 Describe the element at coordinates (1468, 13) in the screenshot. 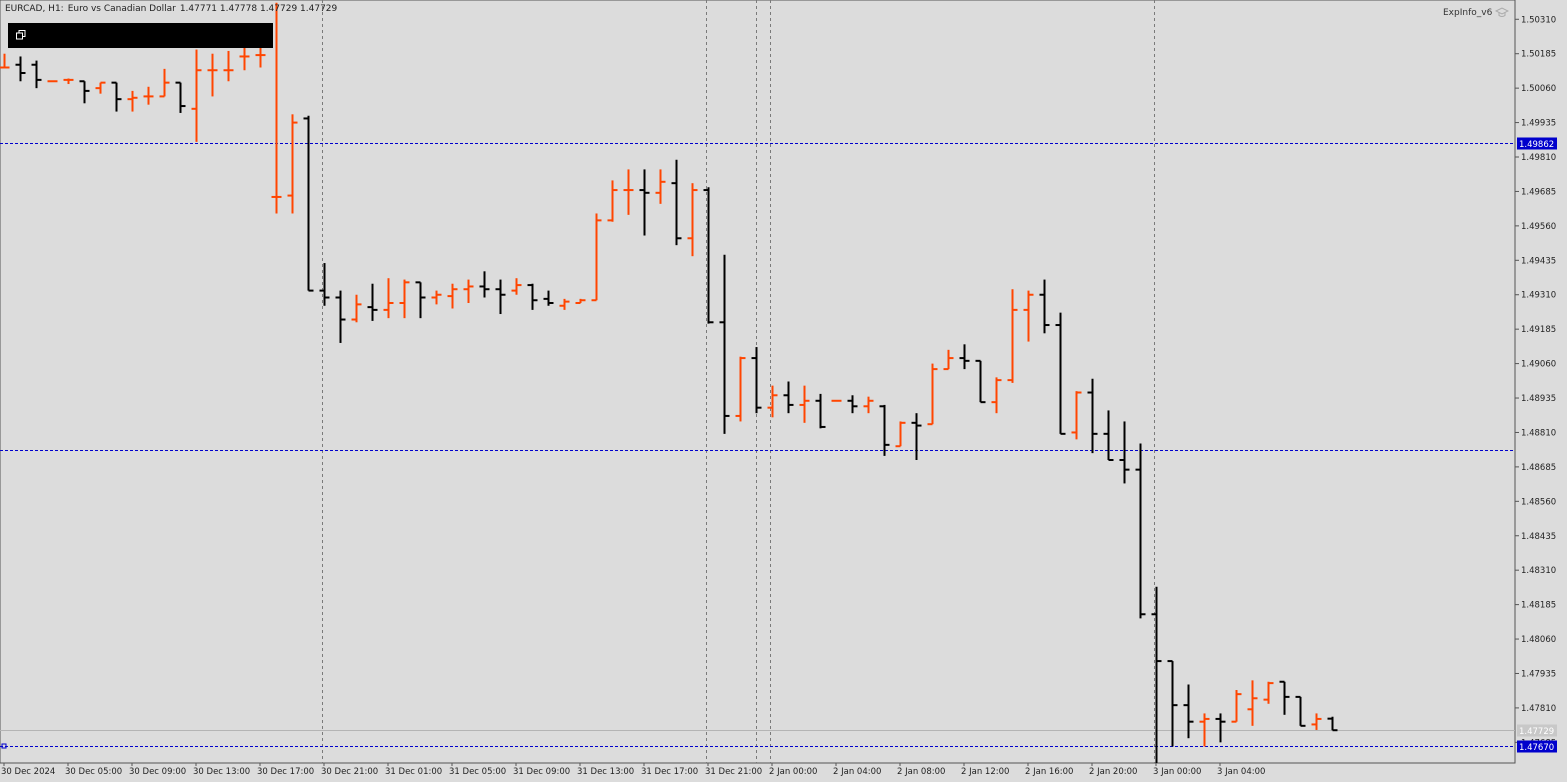

I see `indicator-label: ExpInfo_v6` at that location.